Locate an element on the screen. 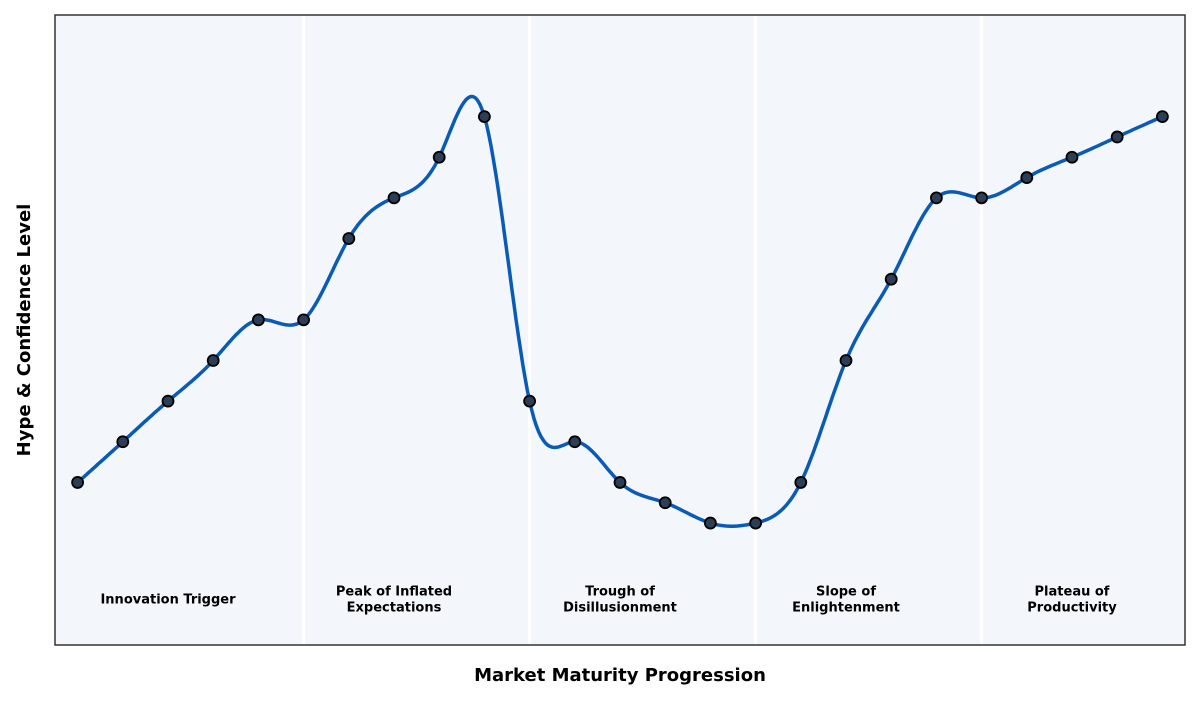 Image resolution: width=1200 pixels, height=704 pixels. phase-label: Plateau of Productivity is located at coordinates (1072, 599).